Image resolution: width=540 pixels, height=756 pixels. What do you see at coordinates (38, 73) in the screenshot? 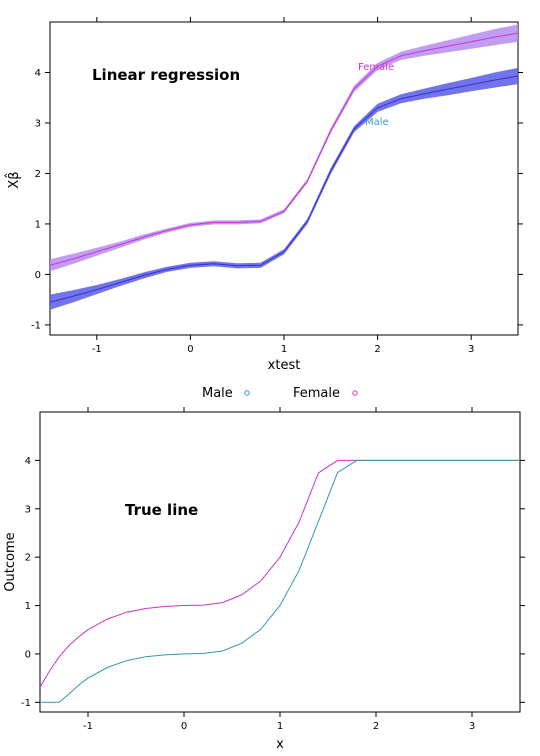
I see `top-y-tick-label: 4` at bounding box center [38, 73].